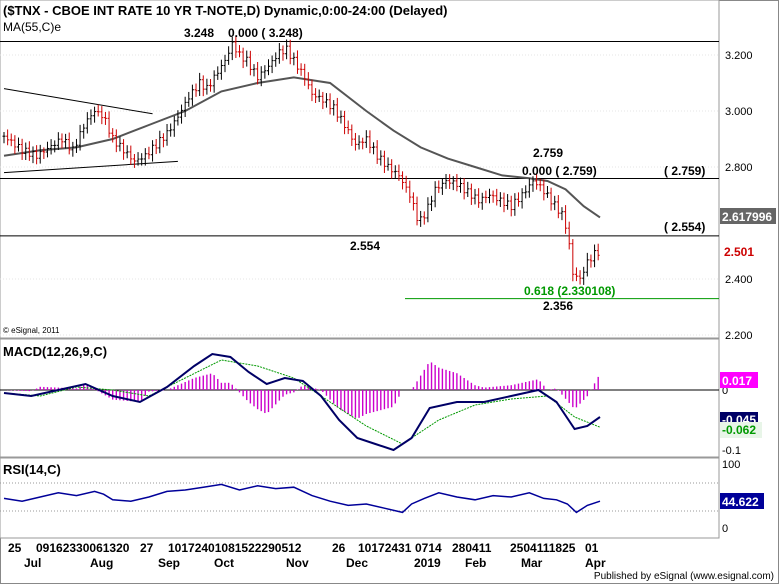  I want to click on x-day-label: 2504111825, so click(543, 548).